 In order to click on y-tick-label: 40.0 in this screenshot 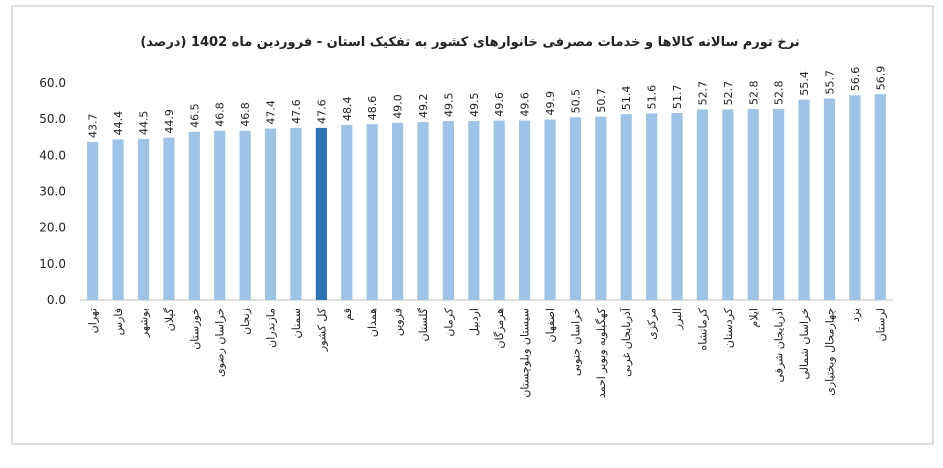, I will do `click(52, 155)`.